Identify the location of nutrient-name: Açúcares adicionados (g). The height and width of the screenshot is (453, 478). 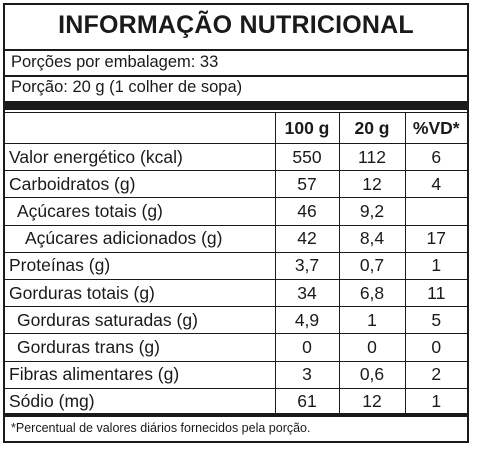
(140, 238).